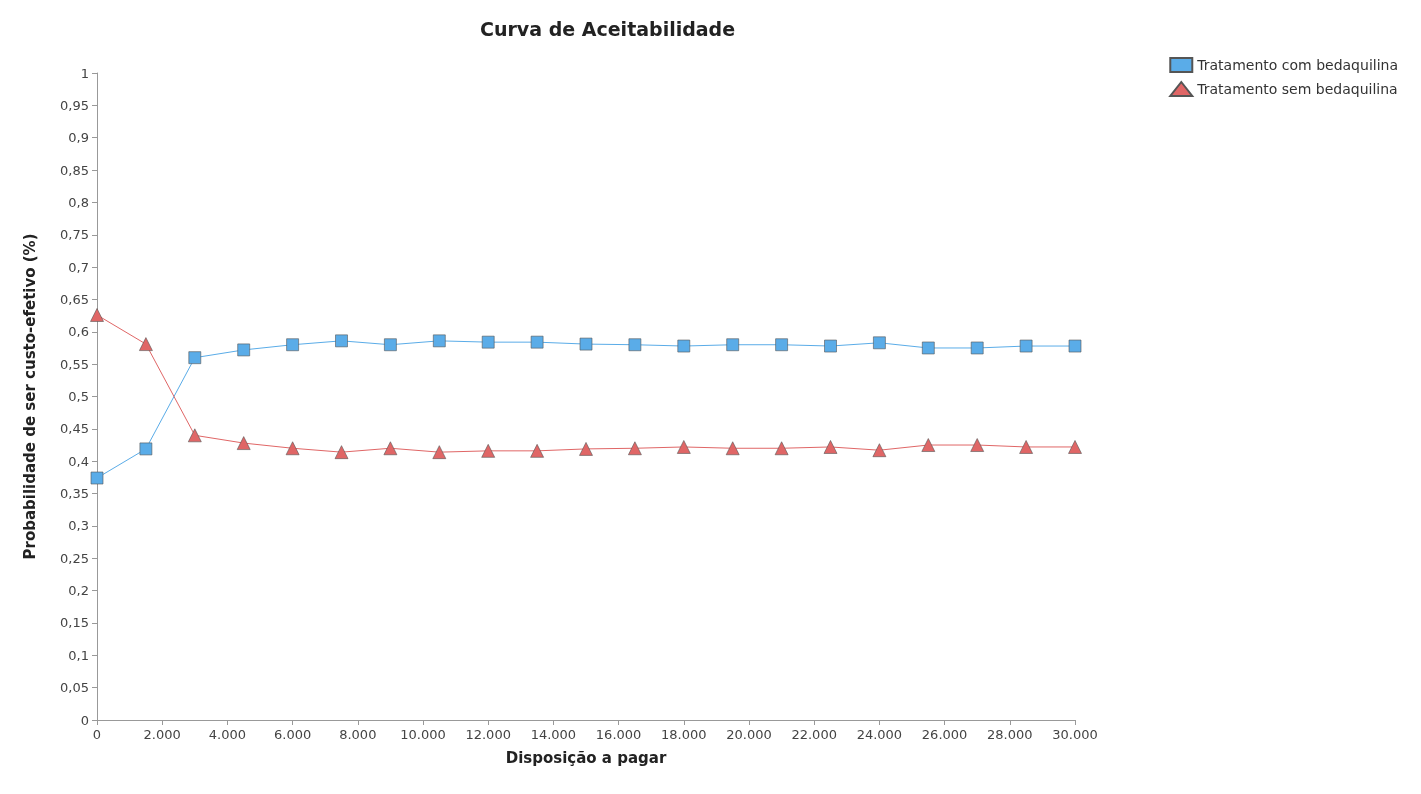  Describe the element at coordinates (608, 28) in the screenshot. I see `chart-title: Curva de Aceitabilidade` at that location.